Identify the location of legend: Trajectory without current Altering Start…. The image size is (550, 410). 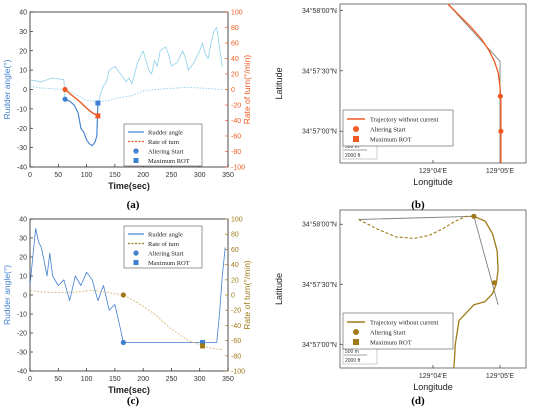
(398, 331).